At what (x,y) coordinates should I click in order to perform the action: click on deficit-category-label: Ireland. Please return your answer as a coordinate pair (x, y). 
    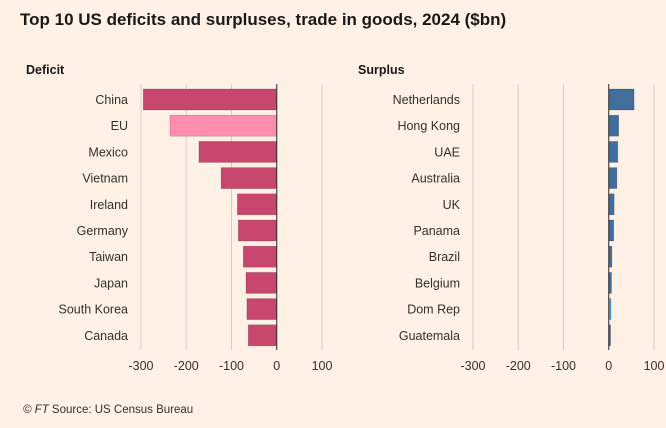
    Looking at the image, I should click on (109, 205).